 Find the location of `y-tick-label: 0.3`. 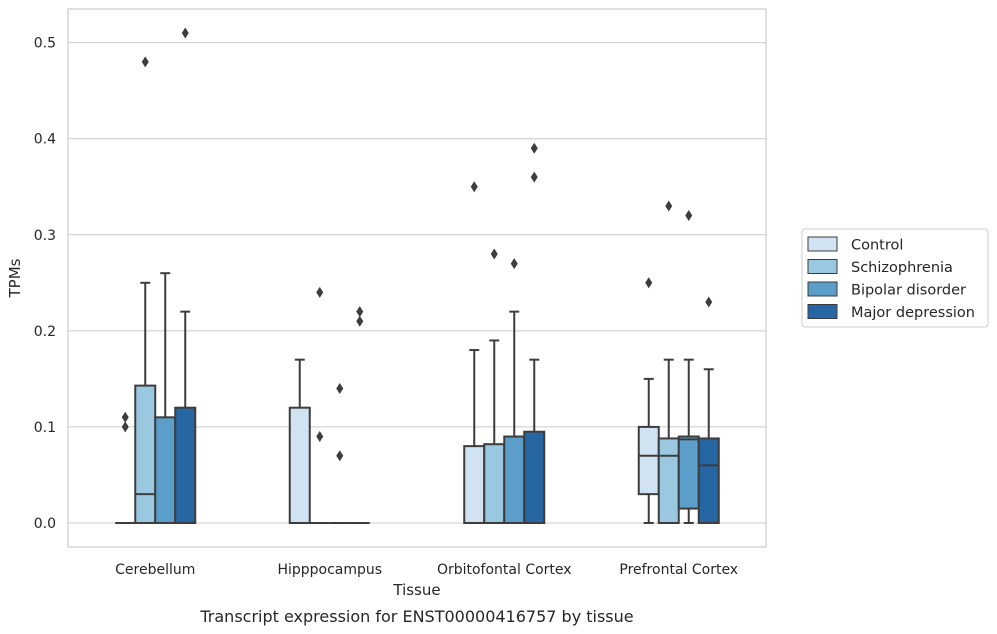

y-tick-label: 0.3 is located at coordinates (45, 236).